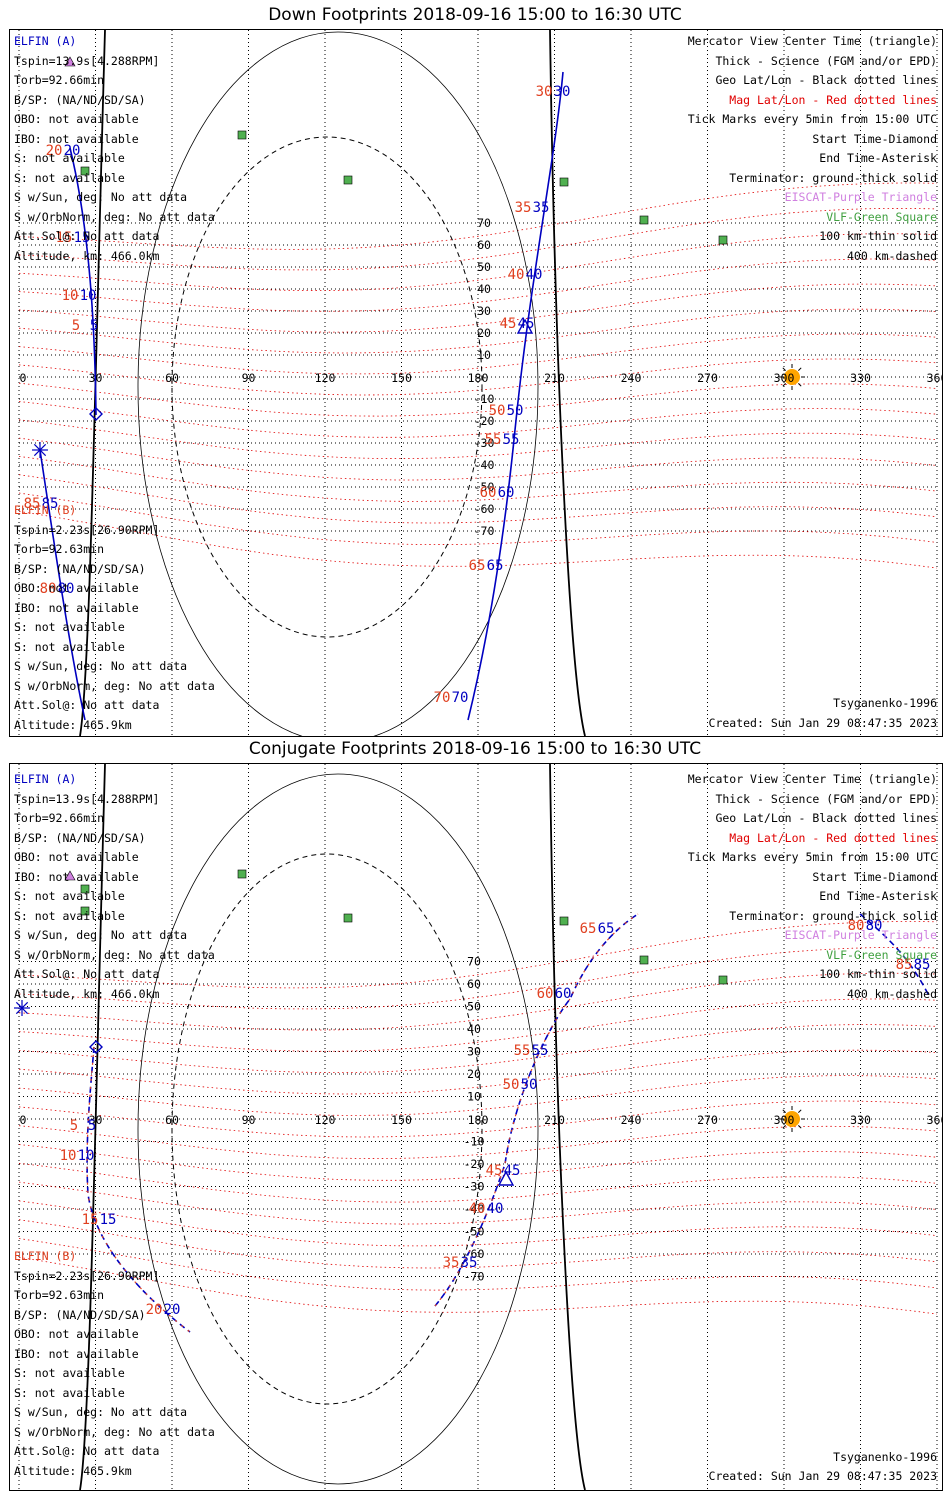 Image resolution: width=950 pixels, height=1500 pixels. Describe the element at coordinates (885, 1457) in the screenshot. I see `model-label: Tsyganenko-1996` at that location.